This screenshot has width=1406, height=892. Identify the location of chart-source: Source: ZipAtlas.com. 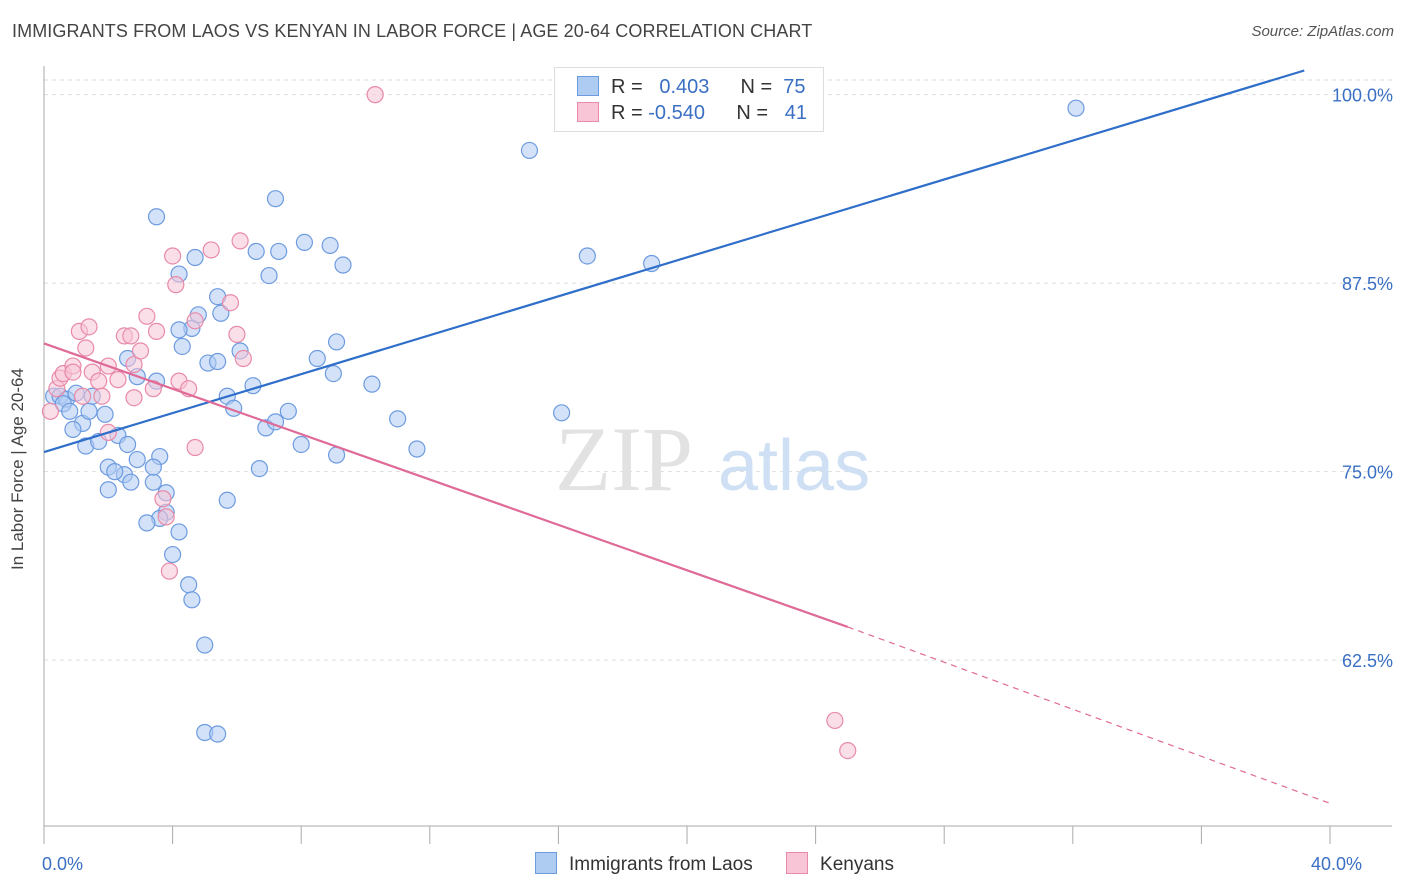
(1322, 31).